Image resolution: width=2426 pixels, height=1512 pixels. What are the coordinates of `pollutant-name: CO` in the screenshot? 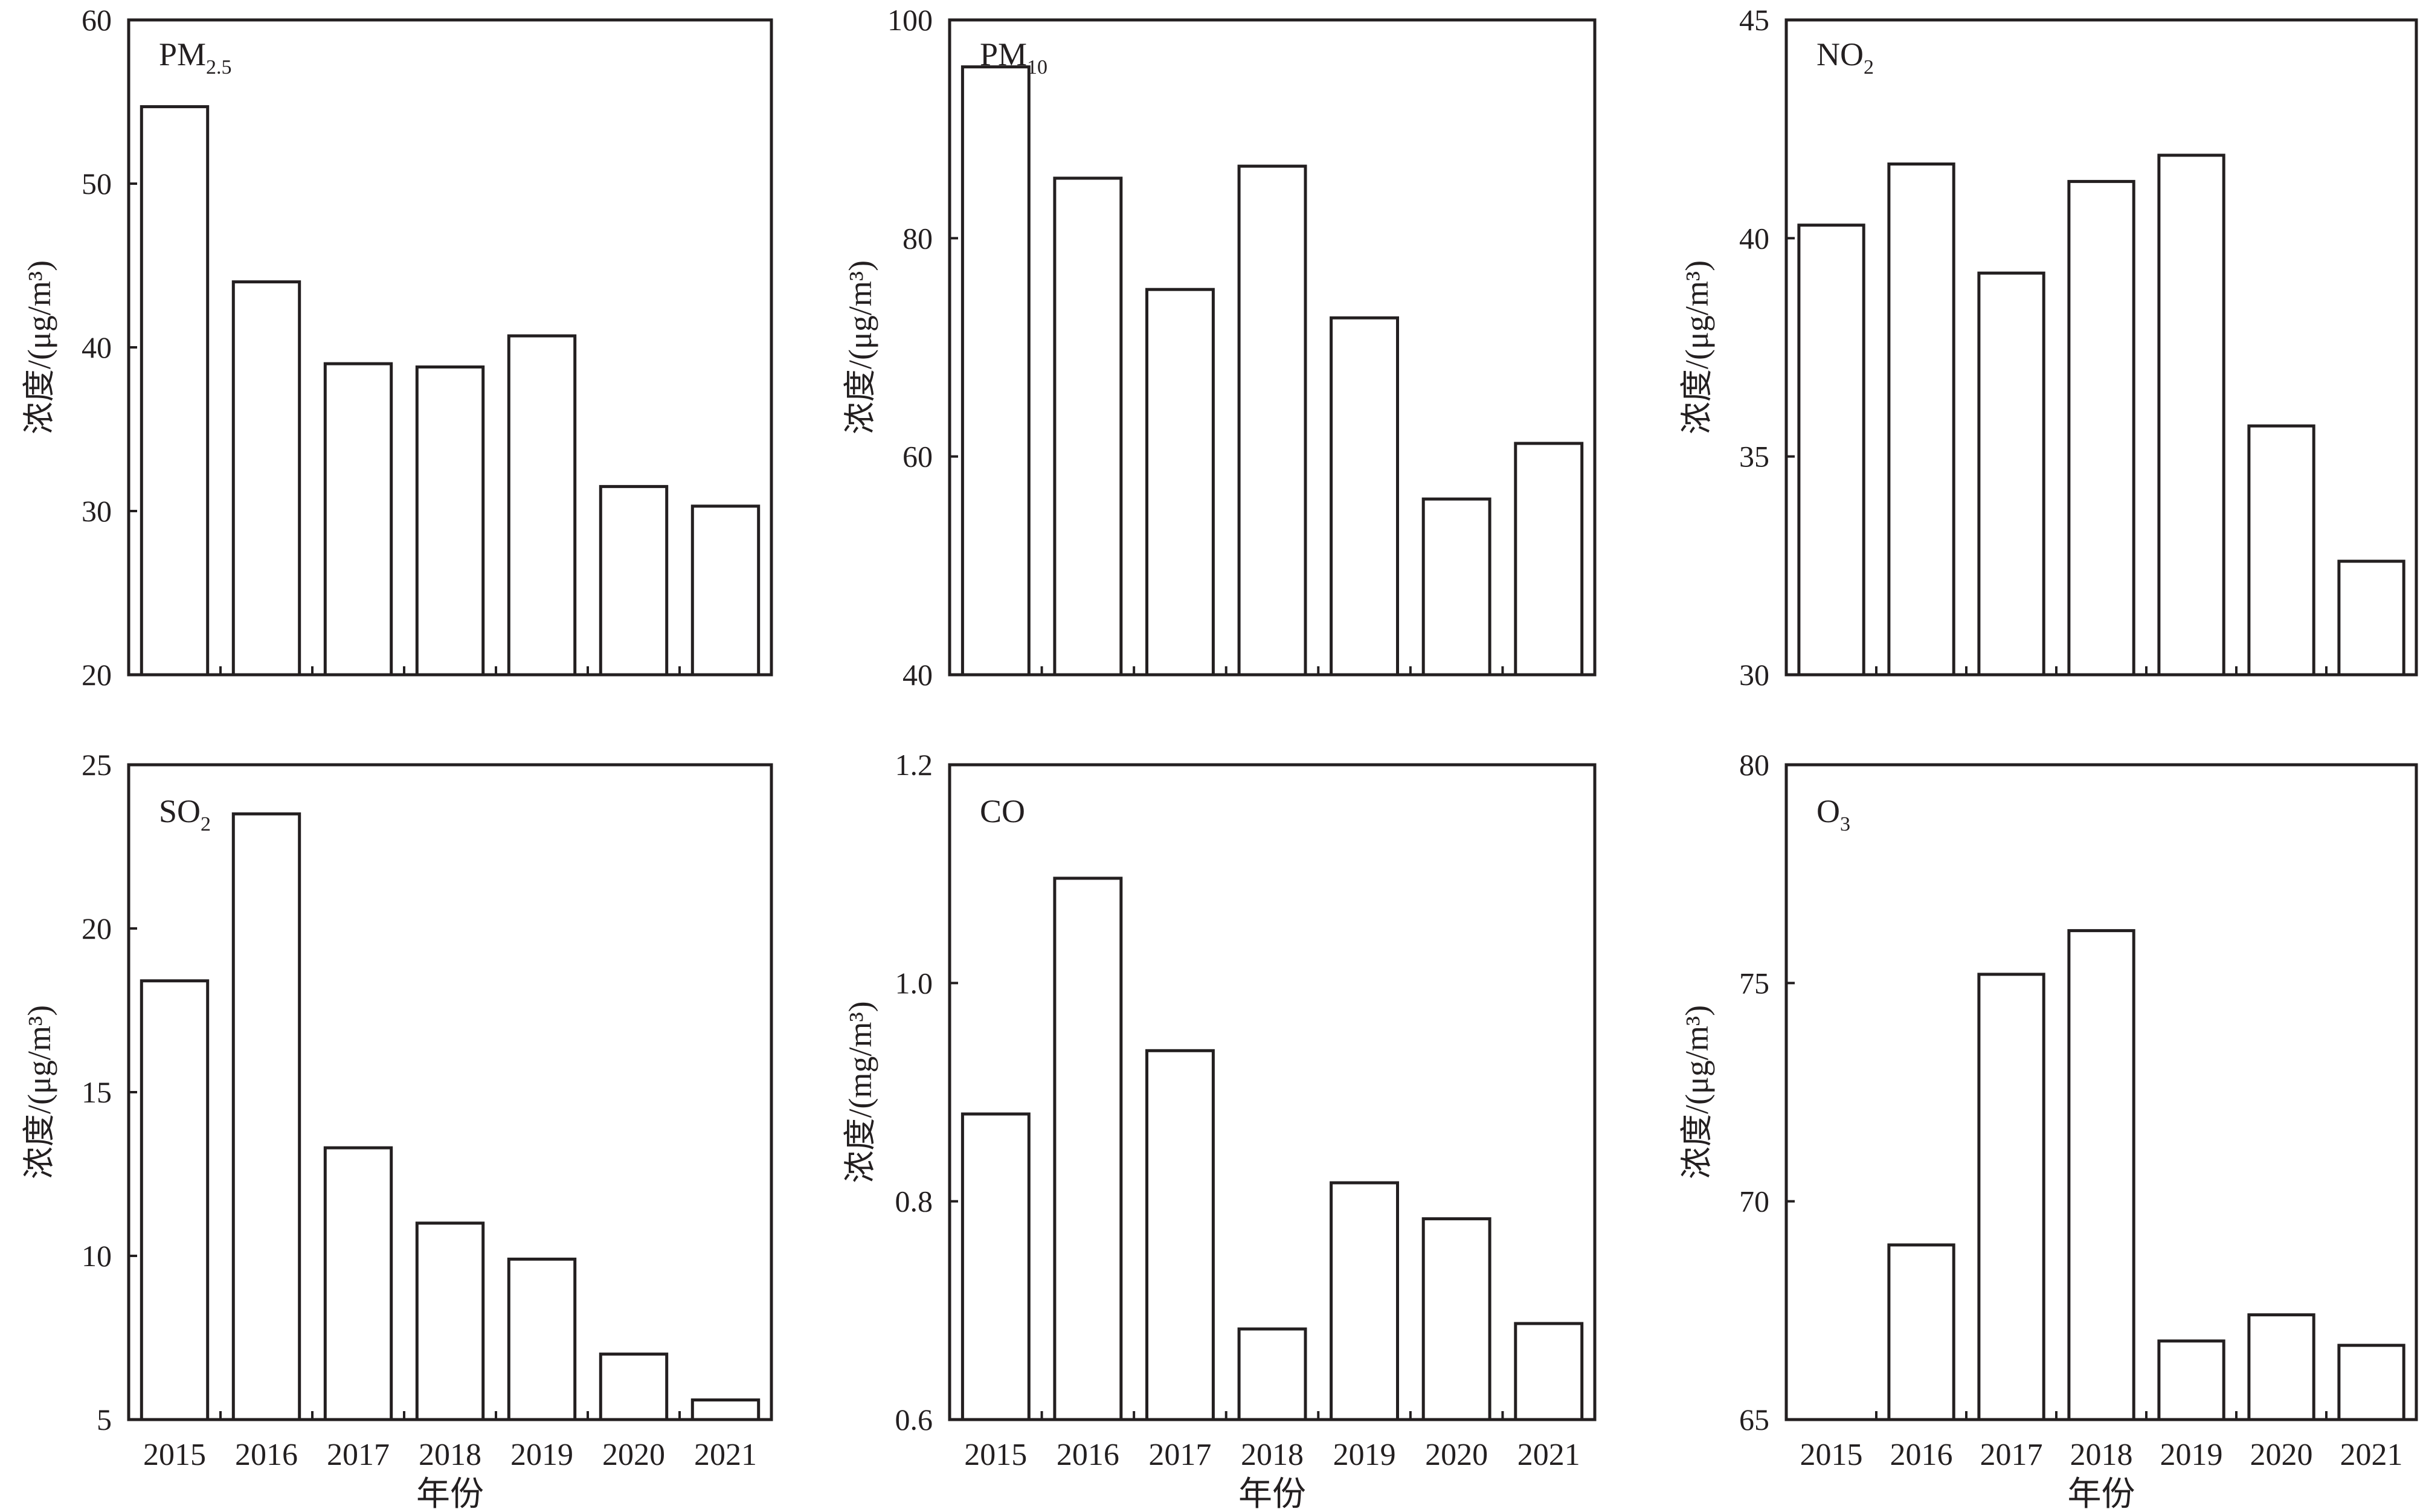 It's located at (1002, 811).